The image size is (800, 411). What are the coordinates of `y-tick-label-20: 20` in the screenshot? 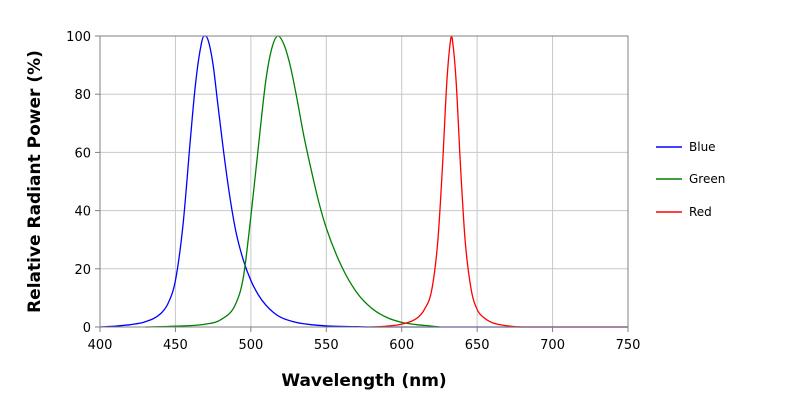 It's located at (82, 270).